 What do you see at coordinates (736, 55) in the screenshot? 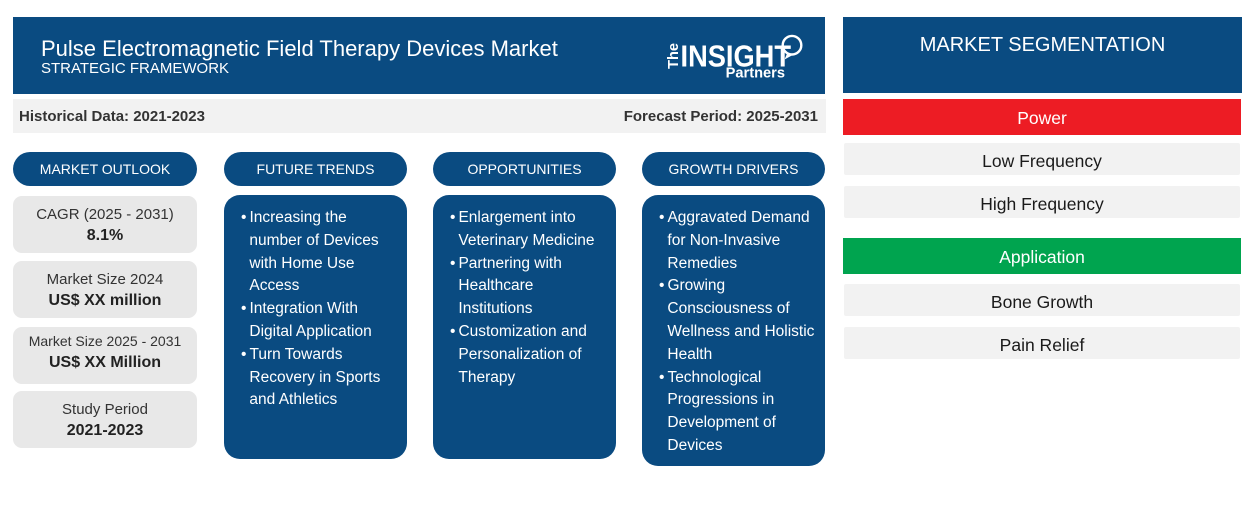
I see `svg-text: INSIGHT` at bounding box center [736, 55].